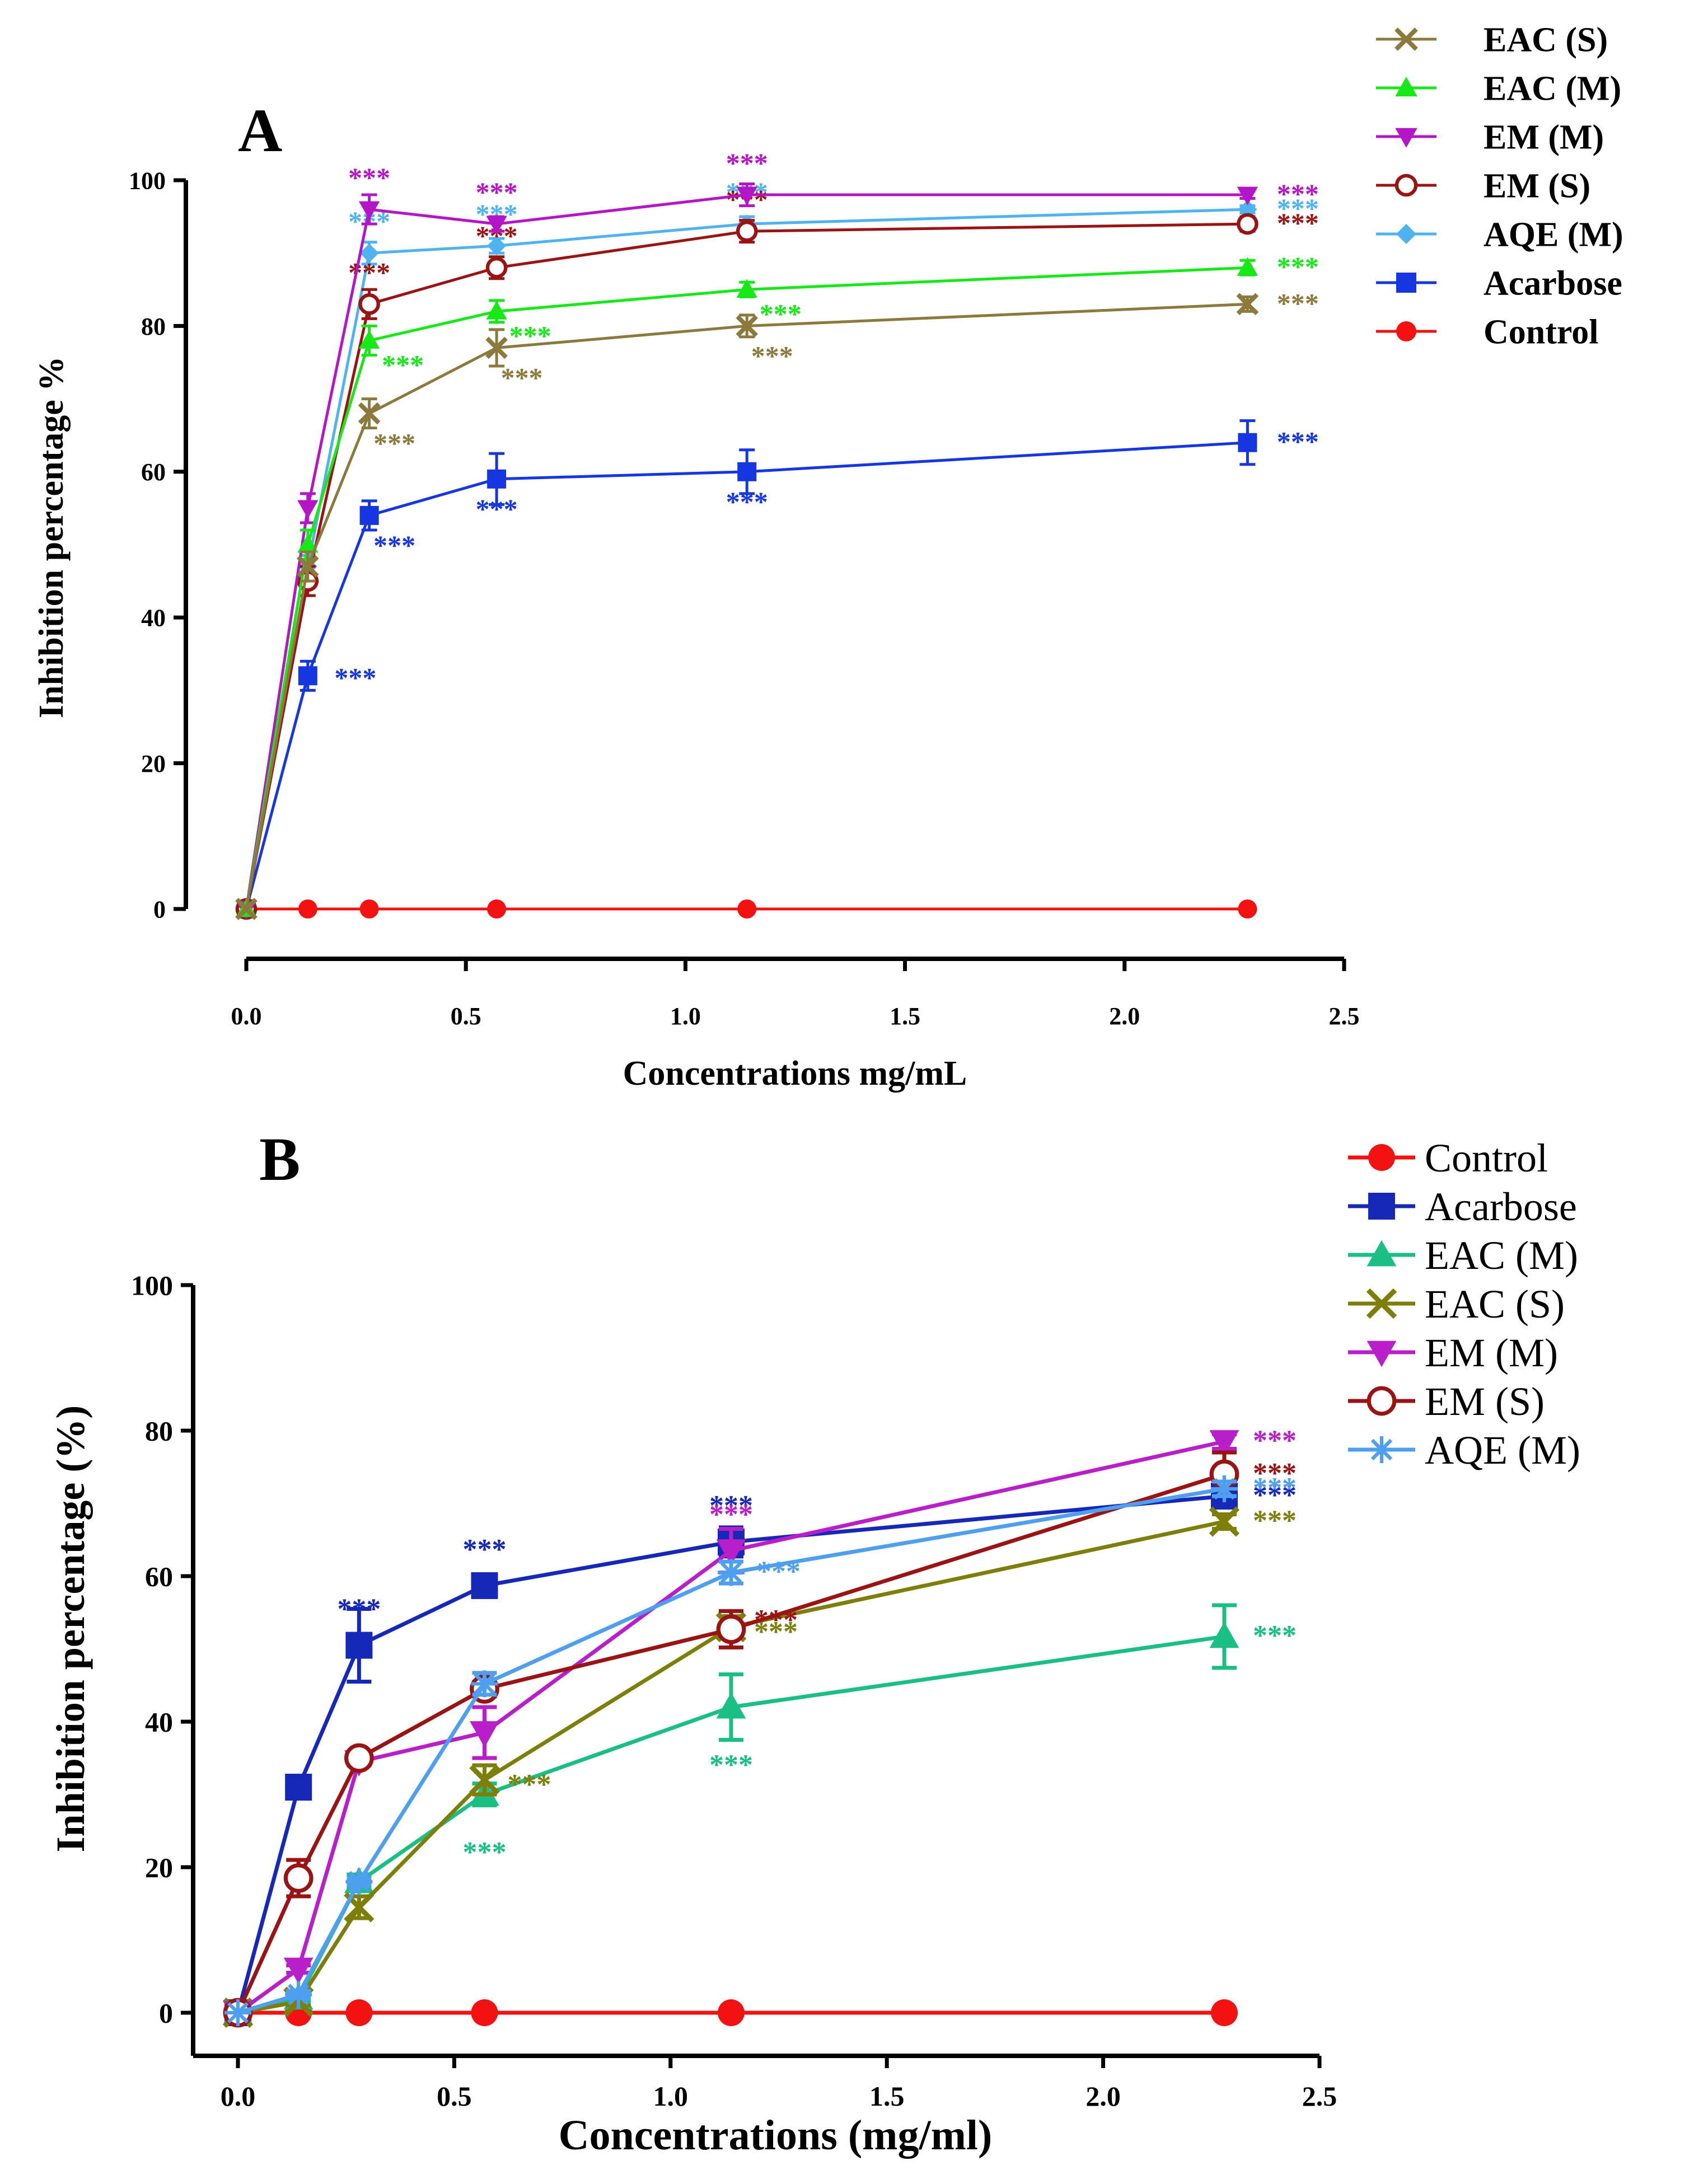  Describe the element at coordinates (1406, 39) in the screenshot. I see `legend-swatch-marker-stroke-b` at that location.